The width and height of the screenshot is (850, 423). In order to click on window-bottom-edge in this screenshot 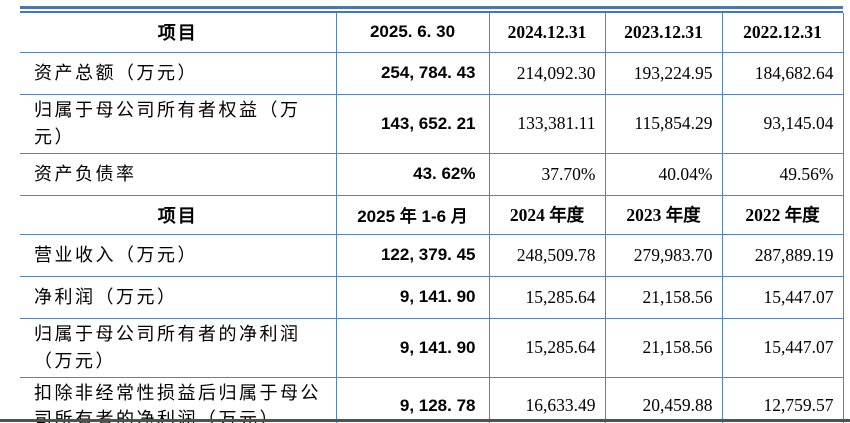, I will do `click(425, 420)`.